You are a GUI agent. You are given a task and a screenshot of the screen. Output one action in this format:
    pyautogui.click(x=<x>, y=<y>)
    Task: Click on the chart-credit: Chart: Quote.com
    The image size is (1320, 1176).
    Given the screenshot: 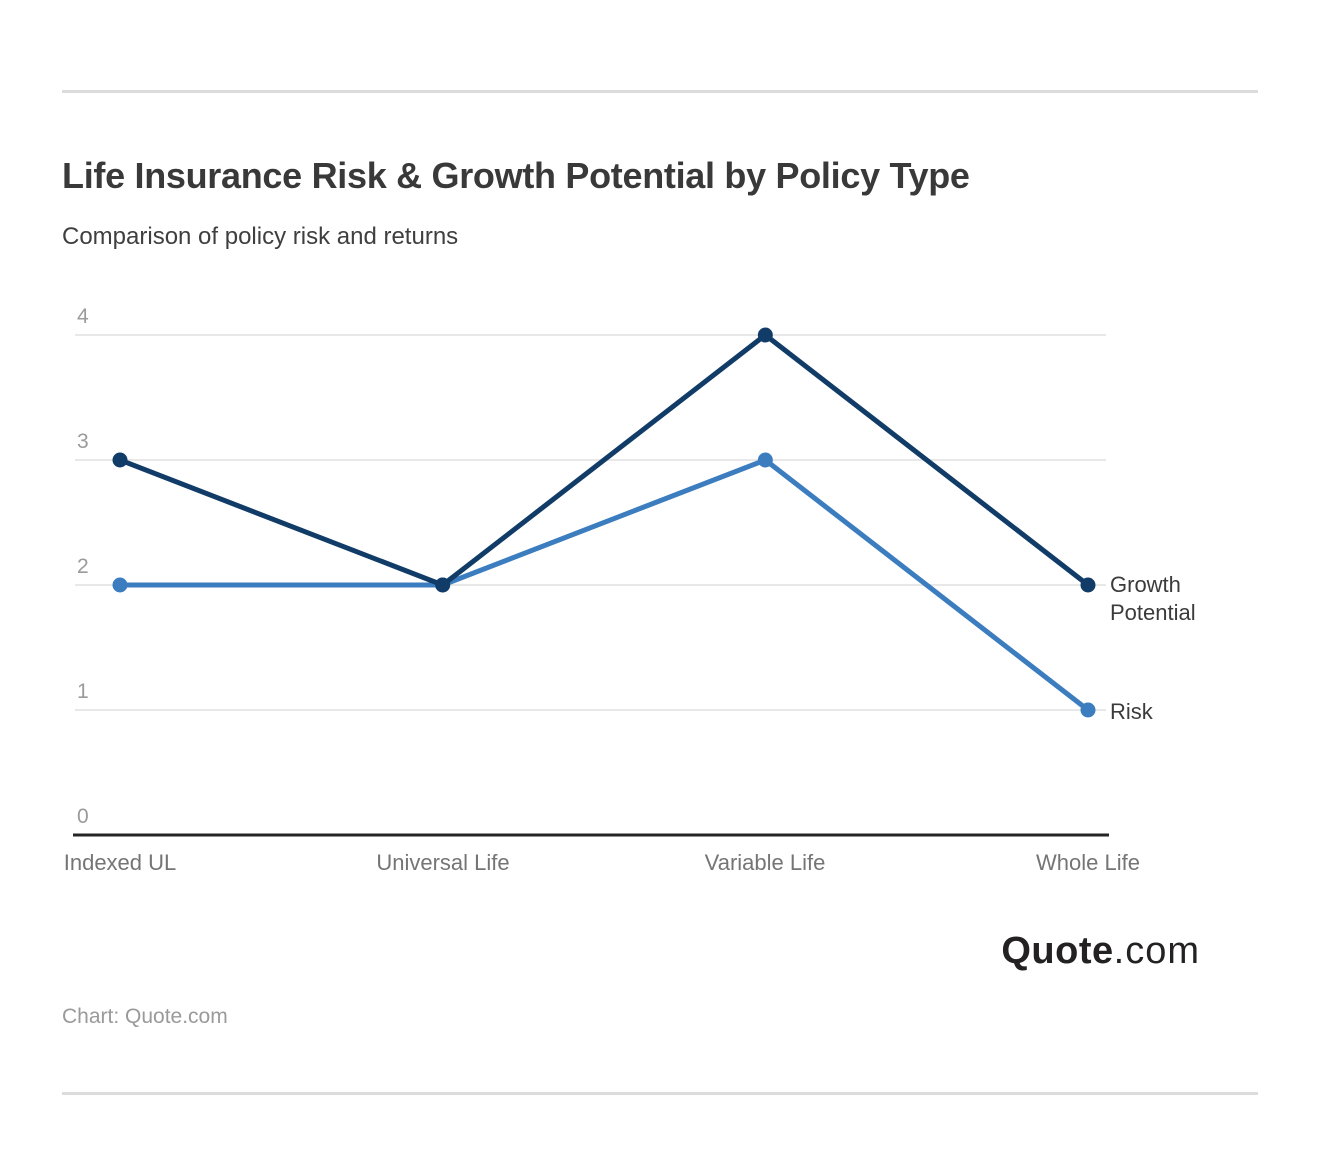 What is the action you would take?
    pyautogui.click(x=145, y=1016)
    